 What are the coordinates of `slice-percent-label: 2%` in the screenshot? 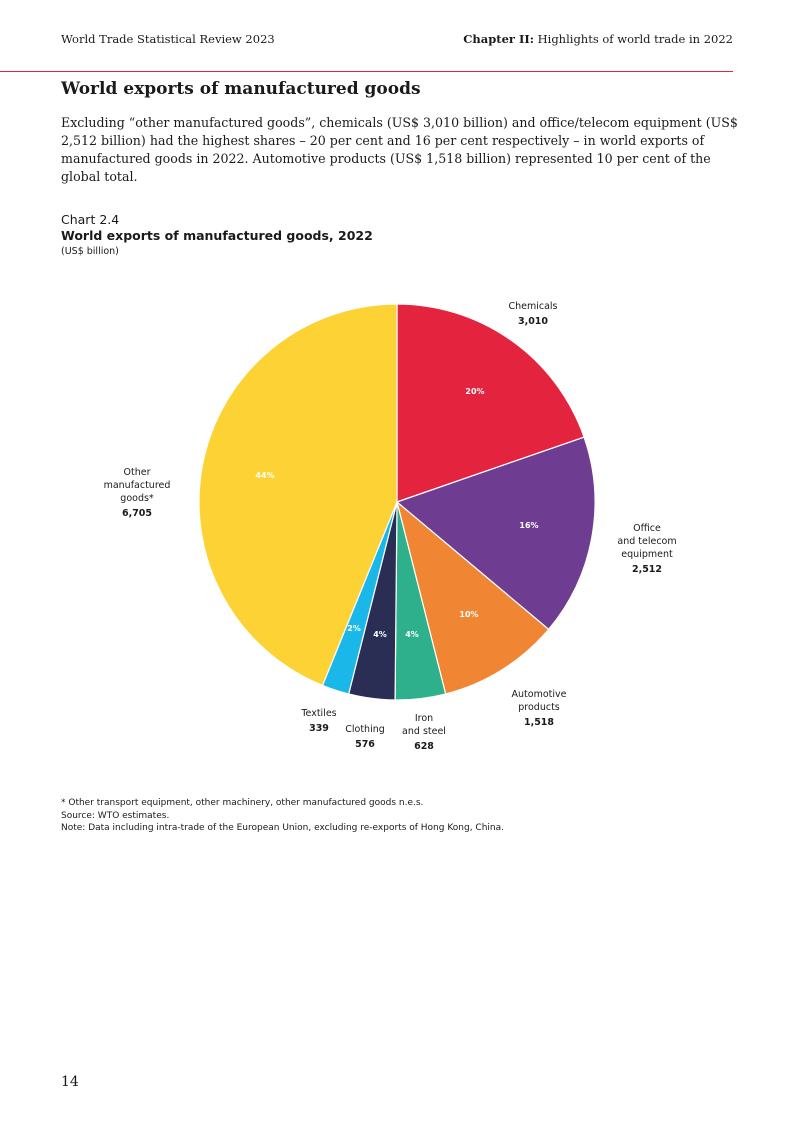 It's located at (354, 628).